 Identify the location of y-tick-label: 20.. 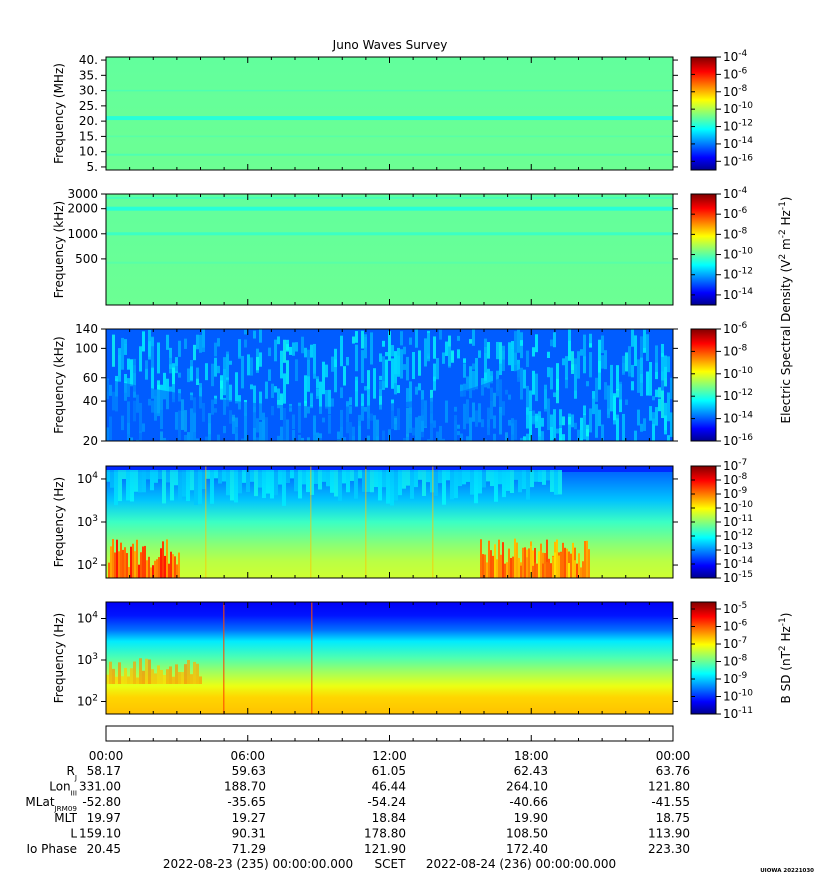
(88, 121).